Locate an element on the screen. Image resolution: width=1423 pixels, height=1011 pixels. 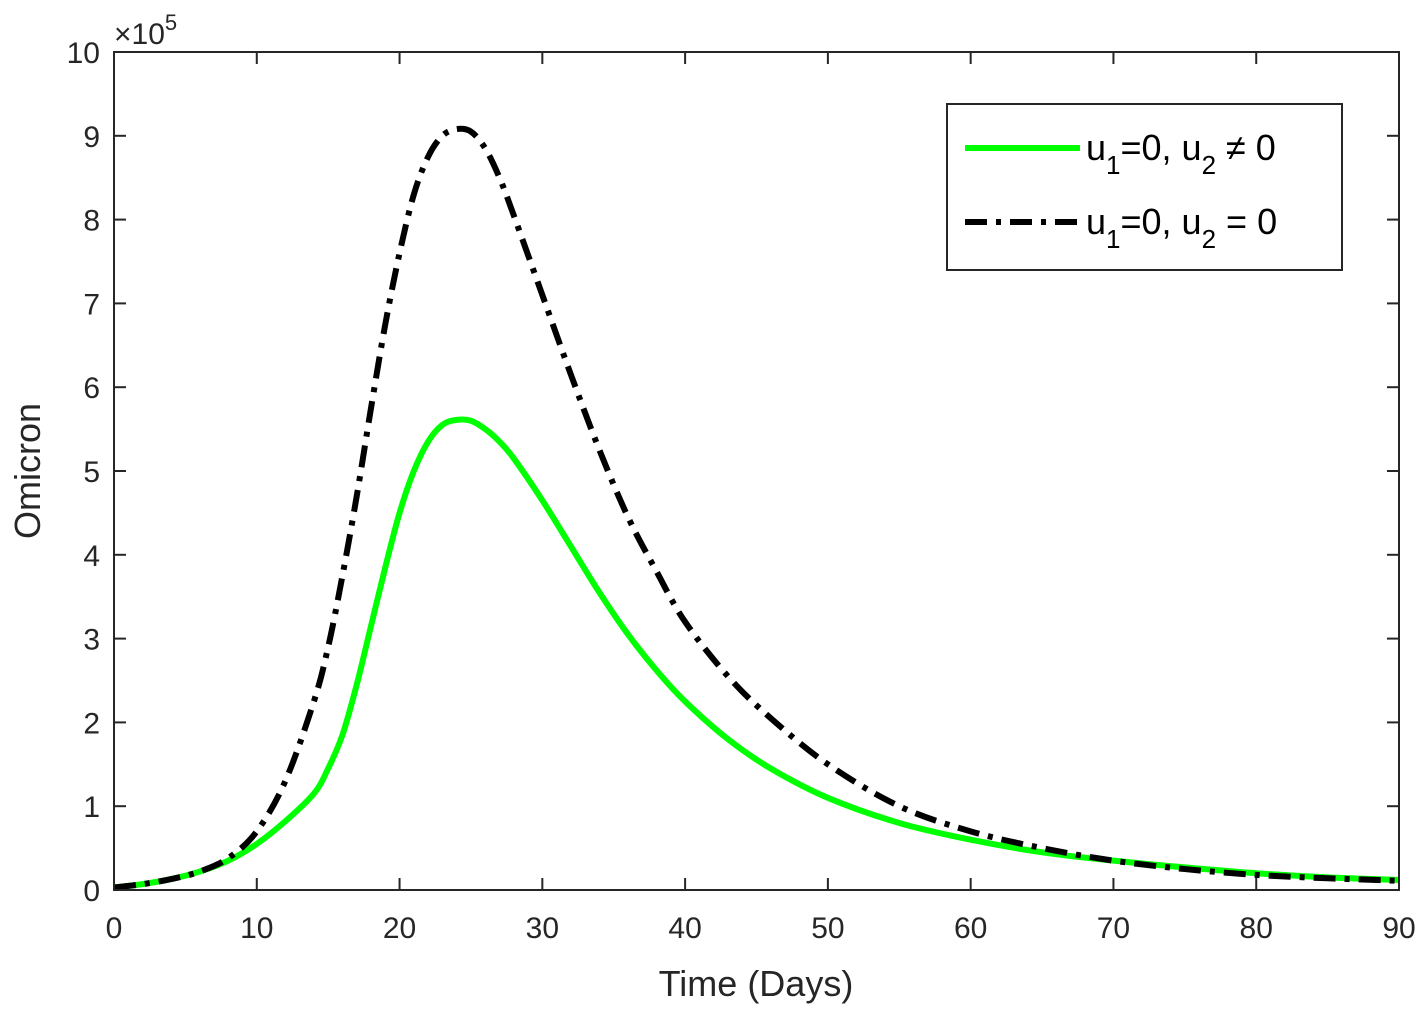
legend-label-1: u1=0, u2 ≠ 0 is located at coordinates (1181, 153).